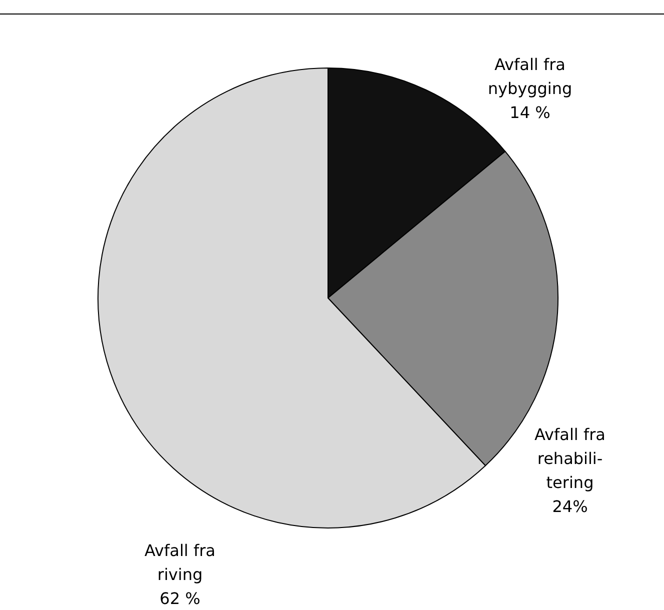 This screenshot has height=610, width=664. What do you see at coordinates (530, 112) in the screenshot?
I see `data-label: 14 %` at bounding box center [530, 112].